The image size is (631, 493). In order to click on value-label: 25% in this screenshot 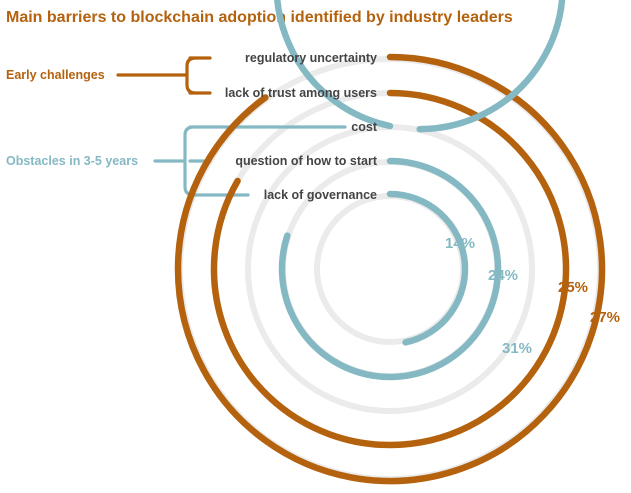, I will do `click(573, 287)`.